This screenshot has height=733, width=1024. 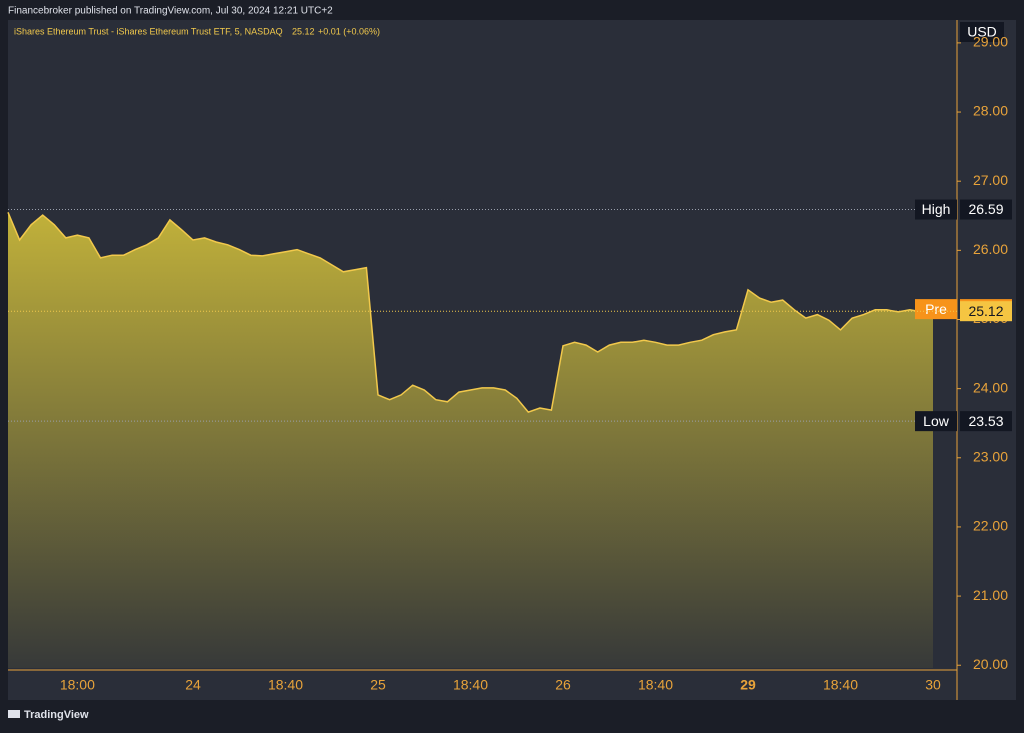 What do you see at coordinates (748, 685) in the screenshot?
I see `x-tick-label: 29` at bounding box center [748, 685].